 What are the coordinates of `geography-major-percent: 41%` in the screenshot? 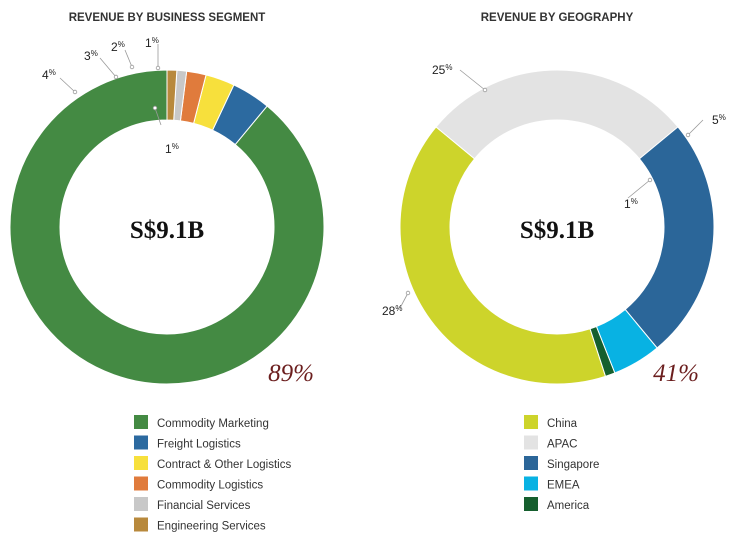 It's located at (676, 373).